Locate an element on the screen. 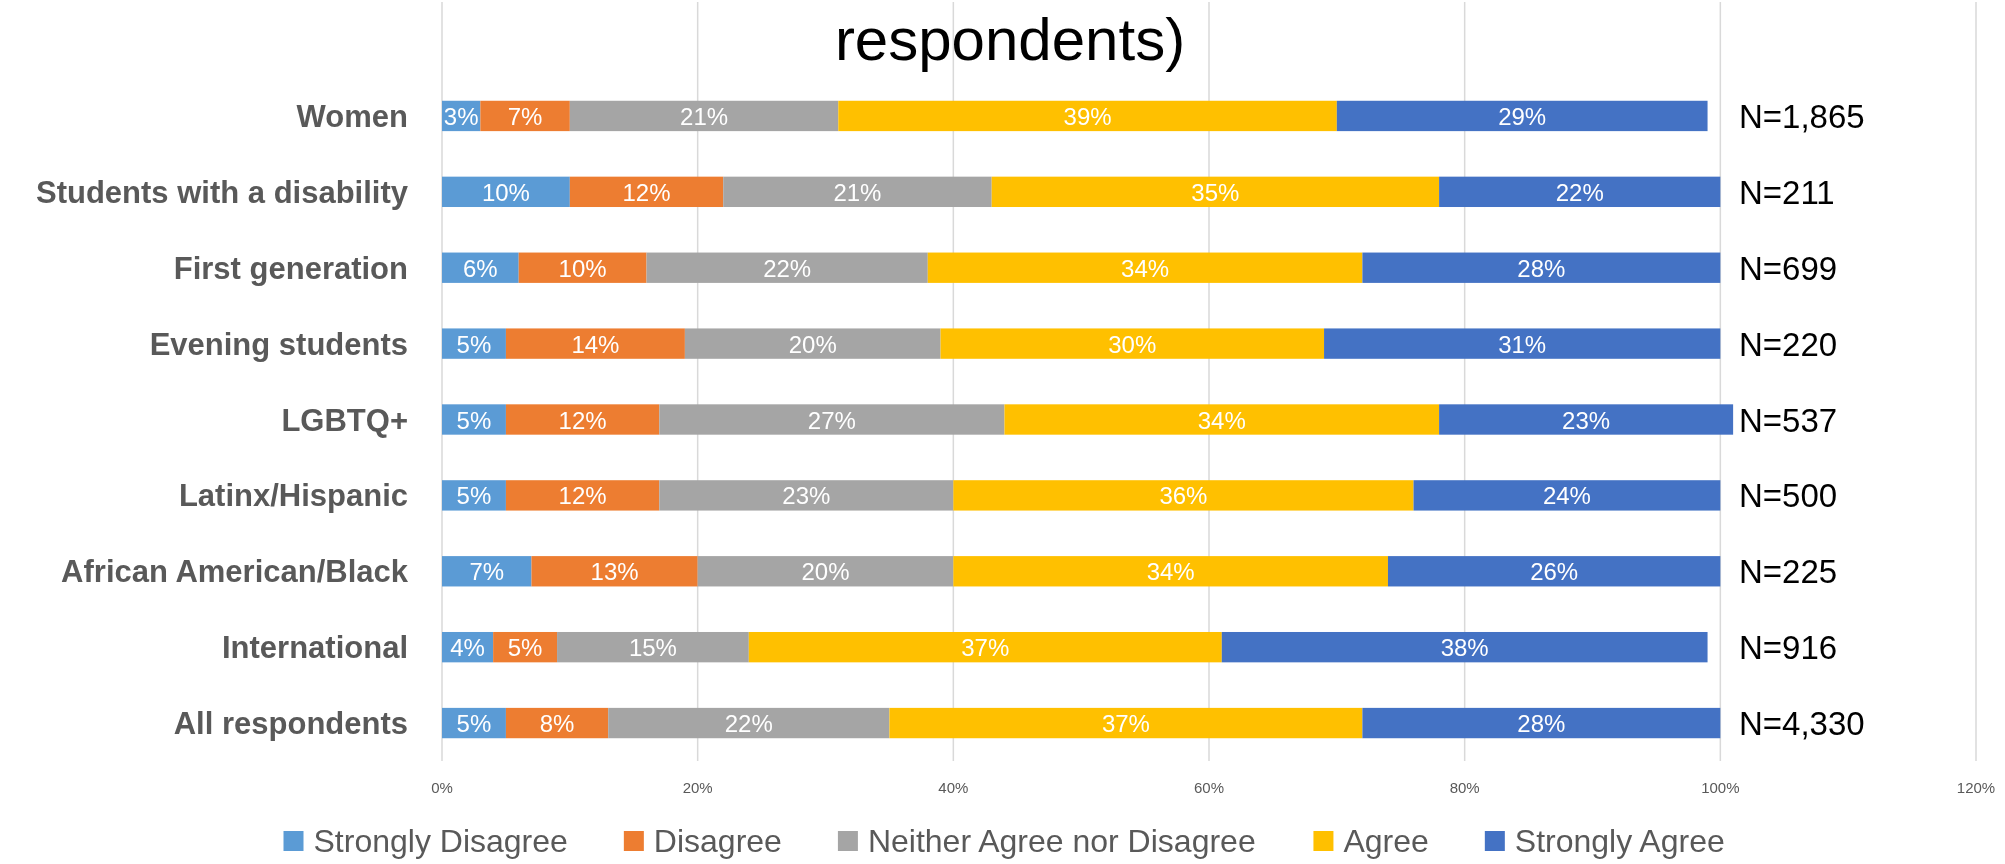  legend-label: Agree is located at coordinates (1386, 841).